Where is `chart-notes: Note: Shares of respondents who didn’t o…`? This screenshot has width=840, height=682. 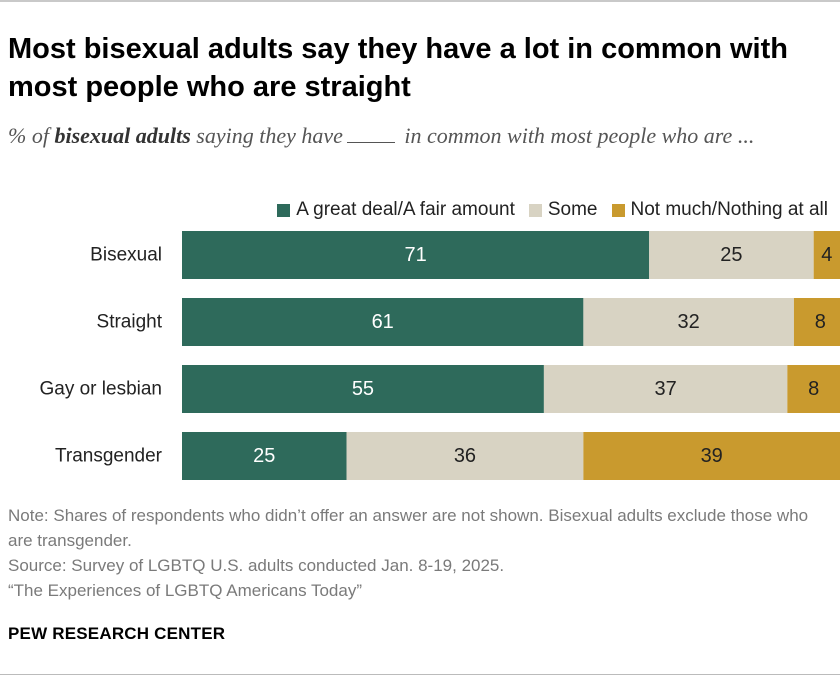 chart-notes: Note: Shares of respondents who didn’t o… is located at coordinates (418, 553).